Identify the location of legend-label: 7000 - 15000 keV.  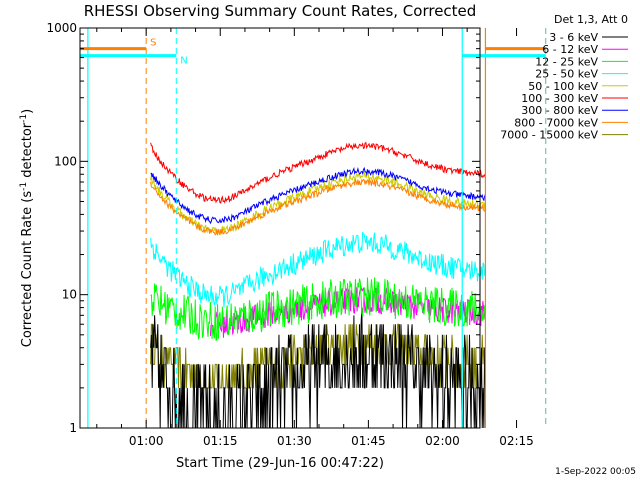
(549, 135).